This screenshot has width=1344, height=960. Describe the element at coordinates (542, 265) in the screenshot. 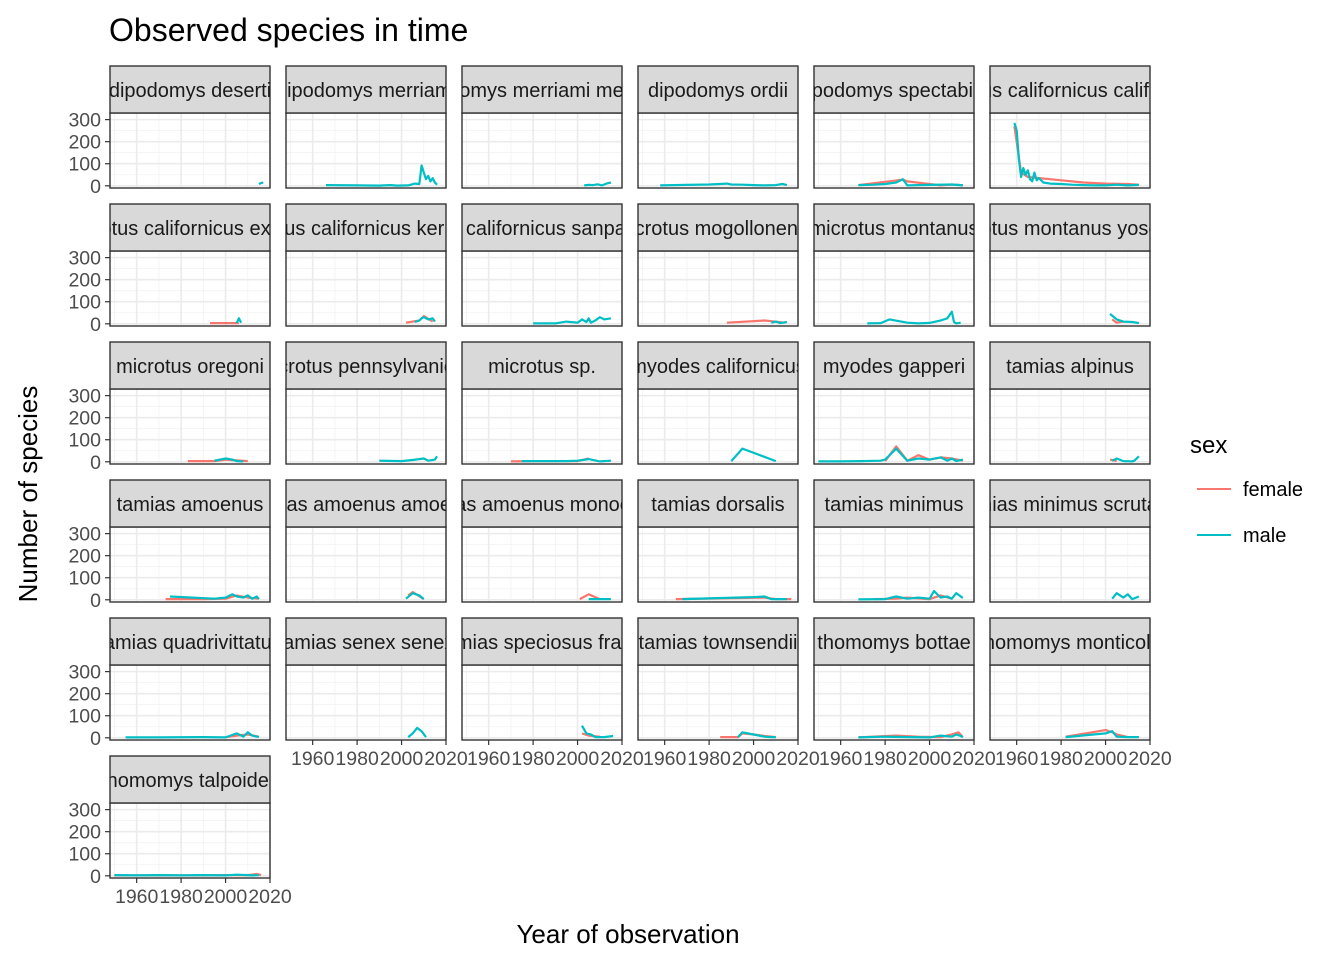

I see `facet-panel: microtus californicus sanpabloensis` at that location.